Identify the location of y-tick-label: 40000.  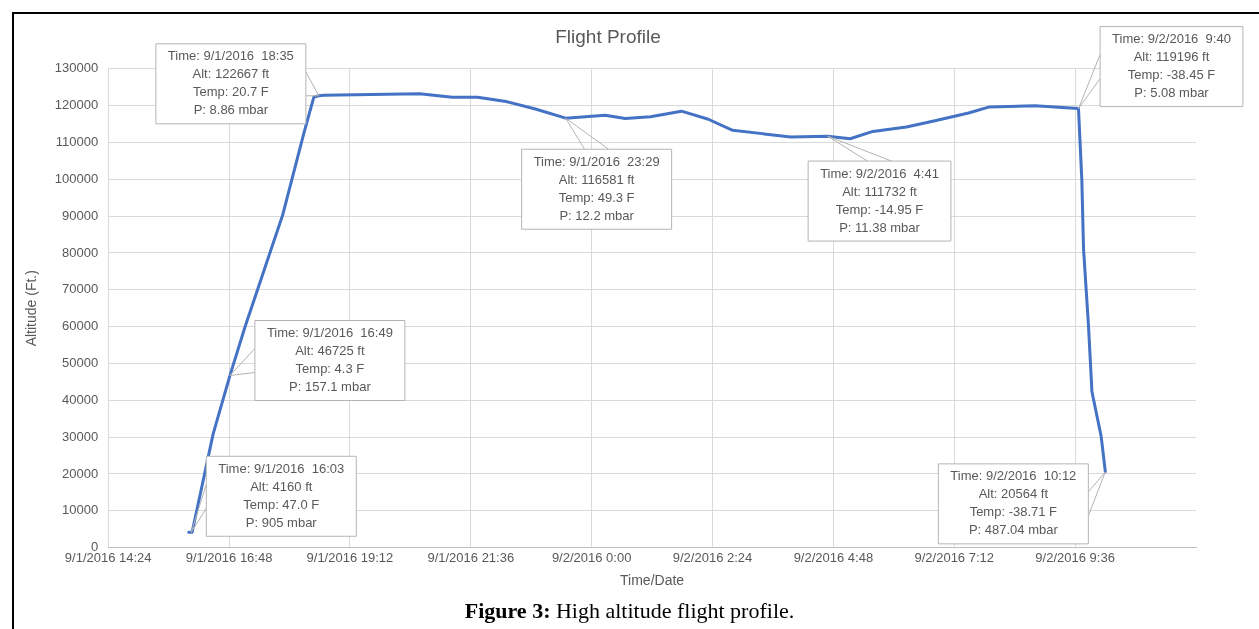
(80, 399).